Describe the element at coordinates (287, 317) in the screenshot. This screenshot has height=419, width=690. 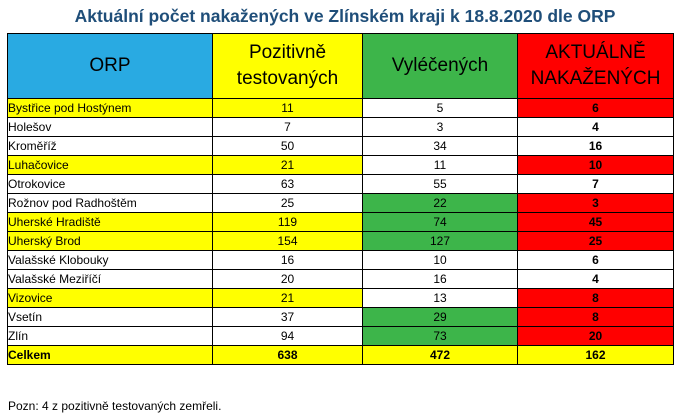
I see `cell-pozitivne: 37` at that location.